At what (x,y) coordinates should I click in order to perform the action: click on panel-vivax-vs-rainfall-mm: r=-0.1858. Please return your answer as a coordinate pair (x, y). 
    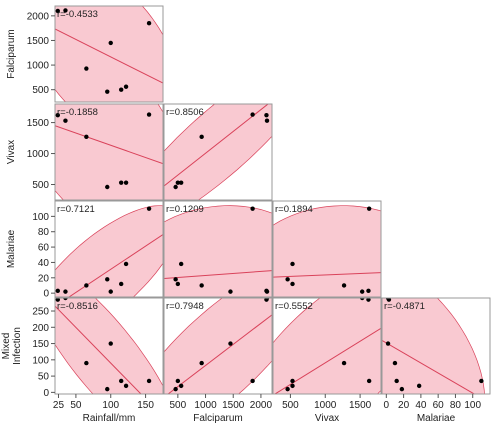
    Looking at the image, I should click on (109, 152).